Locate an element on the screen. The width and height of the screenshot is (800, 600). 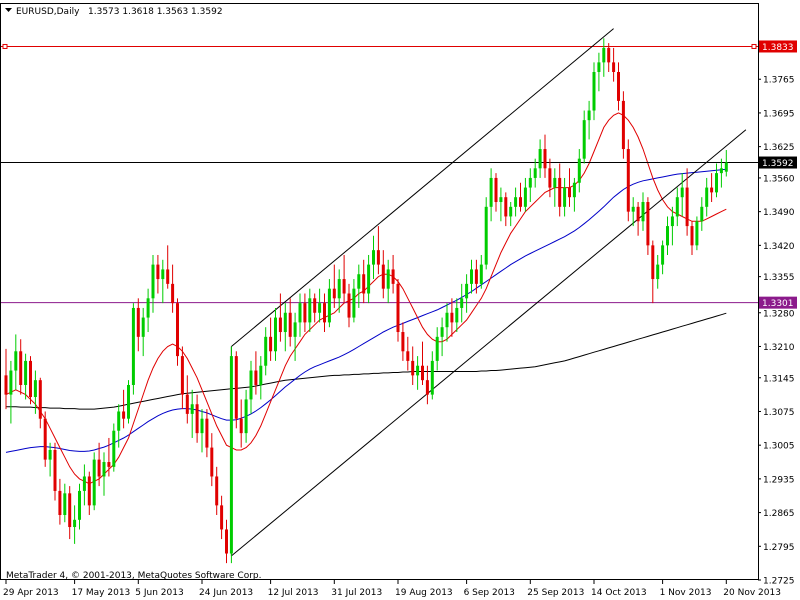
y-tick-label: 1.3075 is located at coordinates (779, 413).